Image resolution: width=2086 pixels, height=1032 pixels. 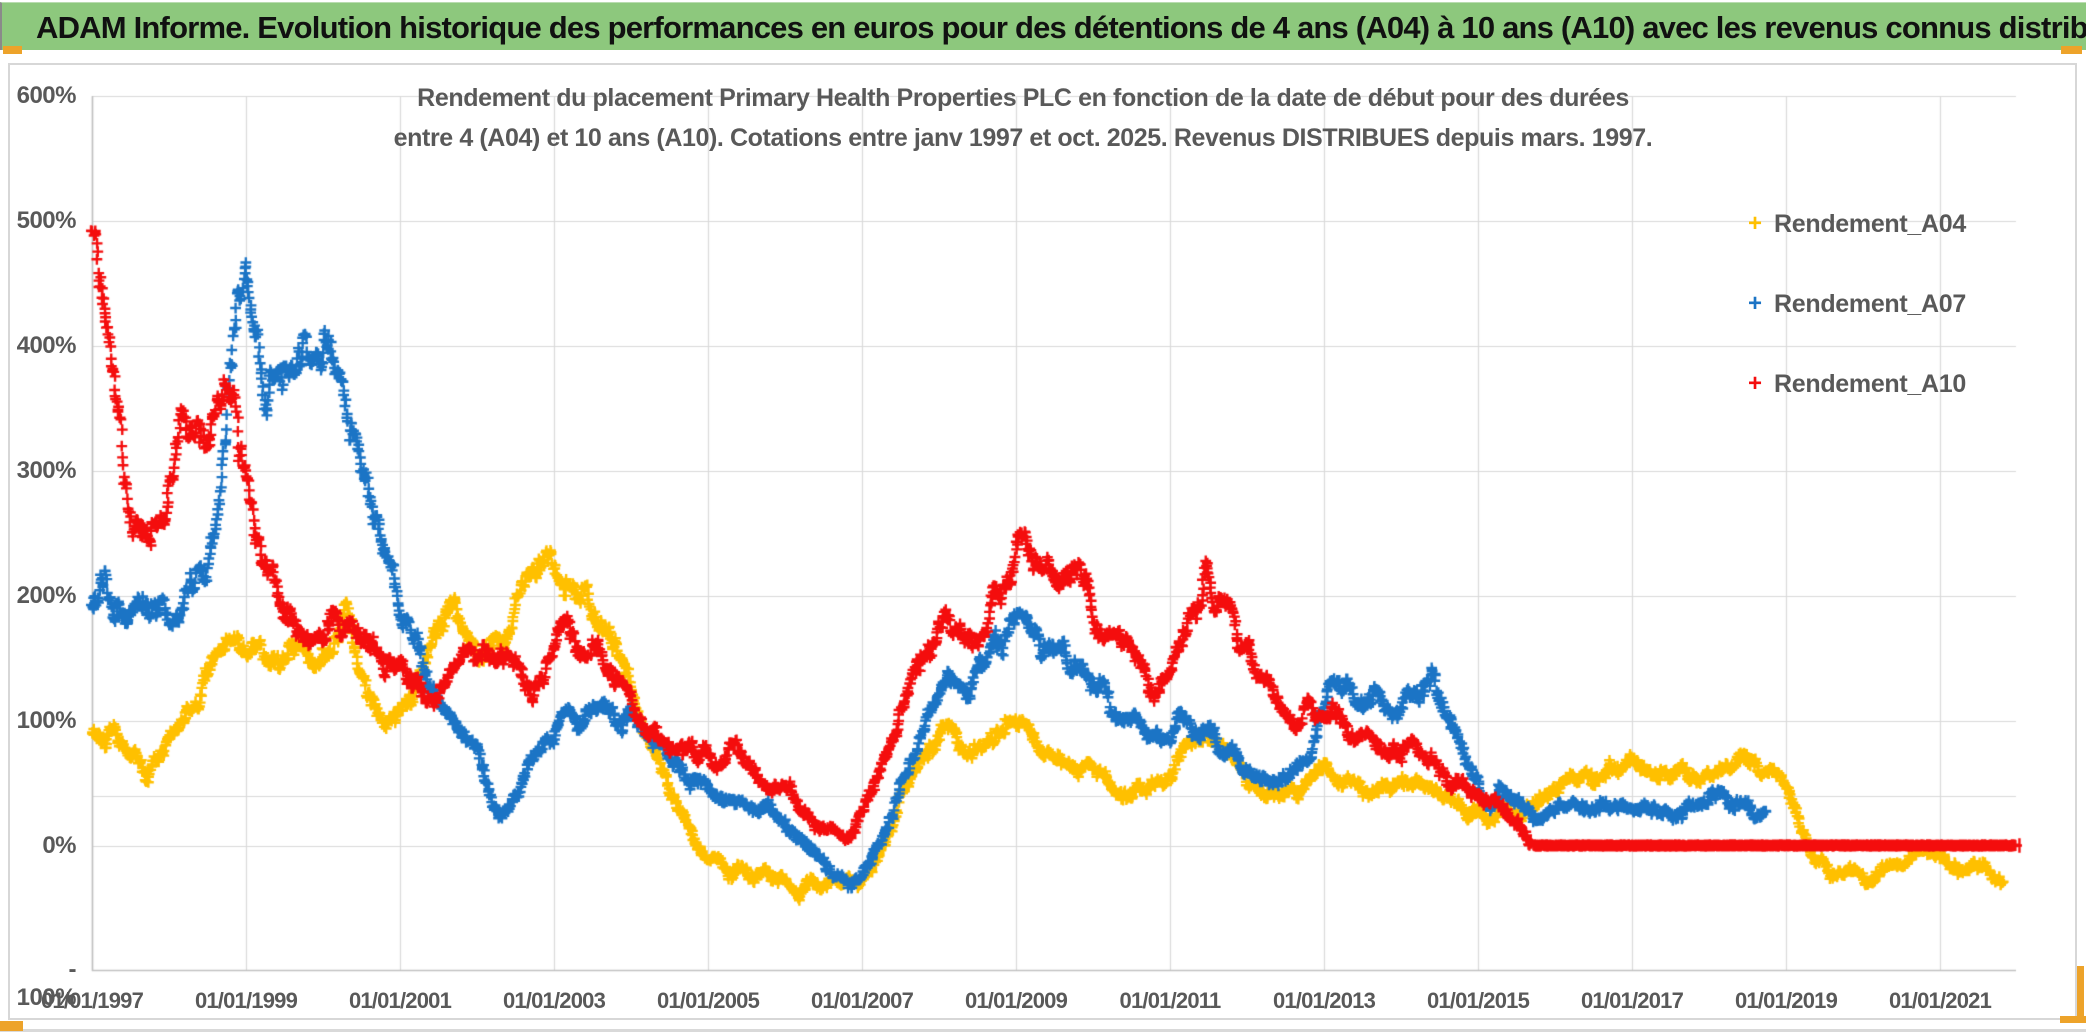 I want to click on x-axis-tick-label: 01/01/2009, so click(x=1016, y=1000).